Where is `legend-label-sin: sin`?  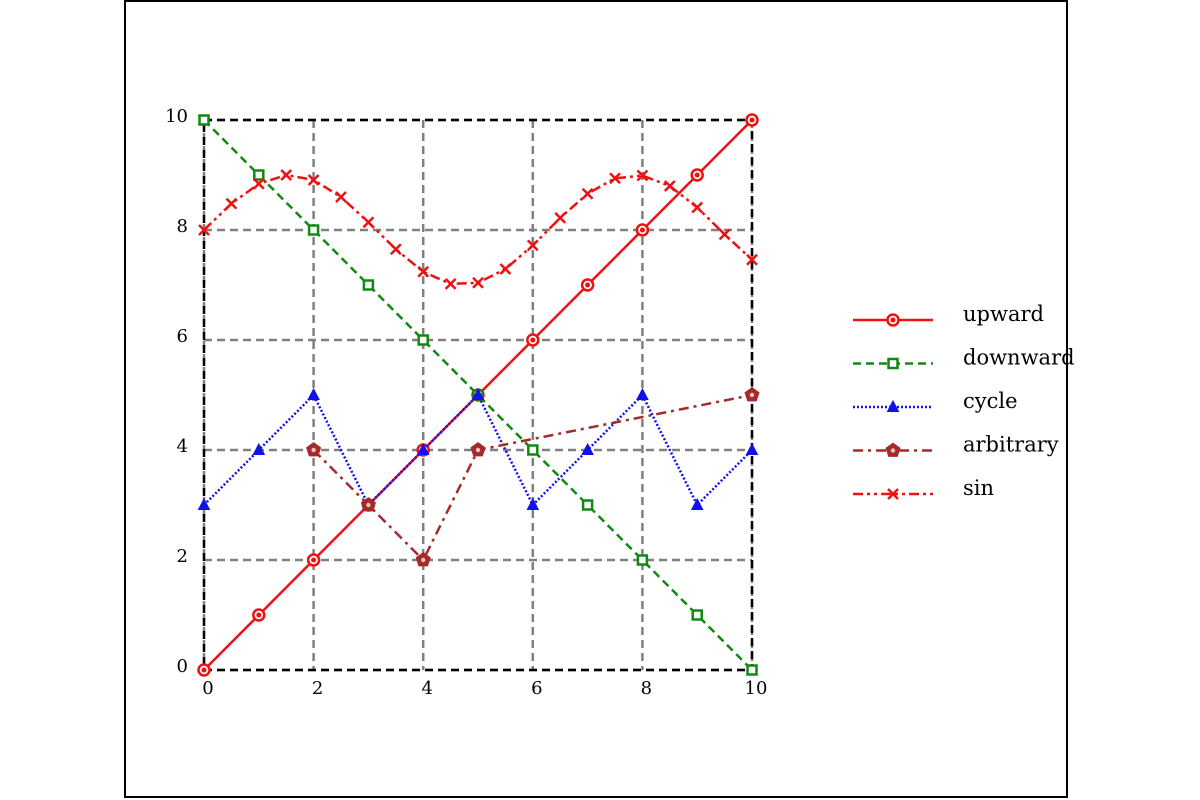
legend-label-sin: sin is located at coordinates (978, 488).